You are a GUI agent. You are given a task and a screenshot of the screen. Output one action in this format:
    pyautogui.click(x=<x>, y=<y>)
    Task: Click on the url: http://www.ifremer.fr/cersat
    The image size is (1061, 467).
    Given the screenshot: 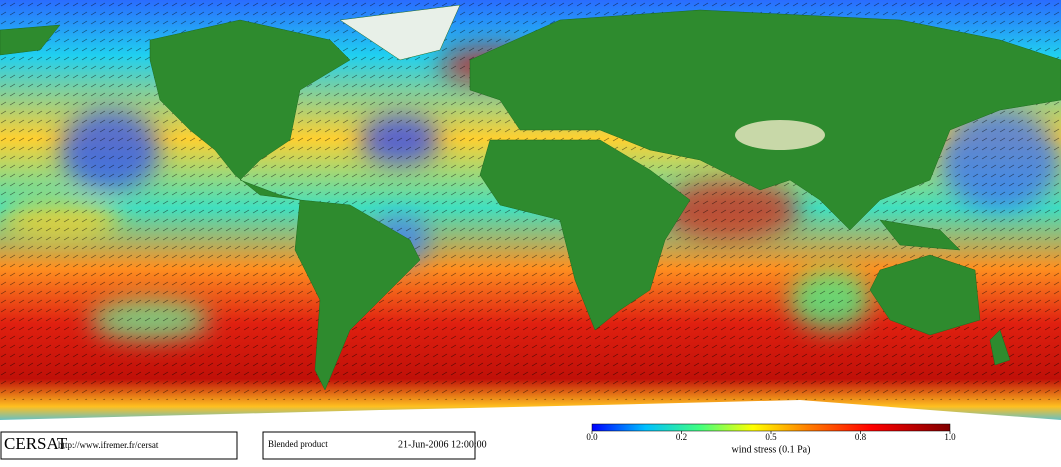 What is the action you would take?
    pyautogui.click(x=108, y=445)
    